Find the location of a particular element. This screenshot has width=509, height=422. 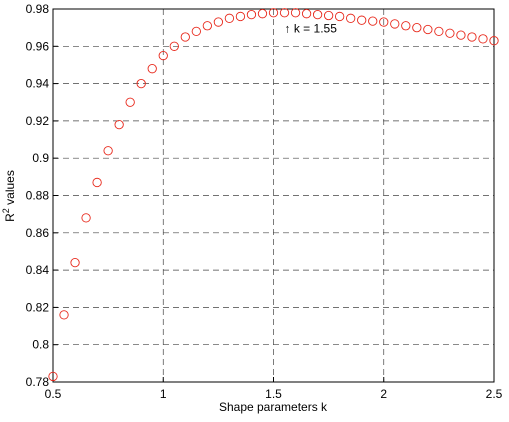

x-tick-label: 1 is located at coordinates (163, 394).